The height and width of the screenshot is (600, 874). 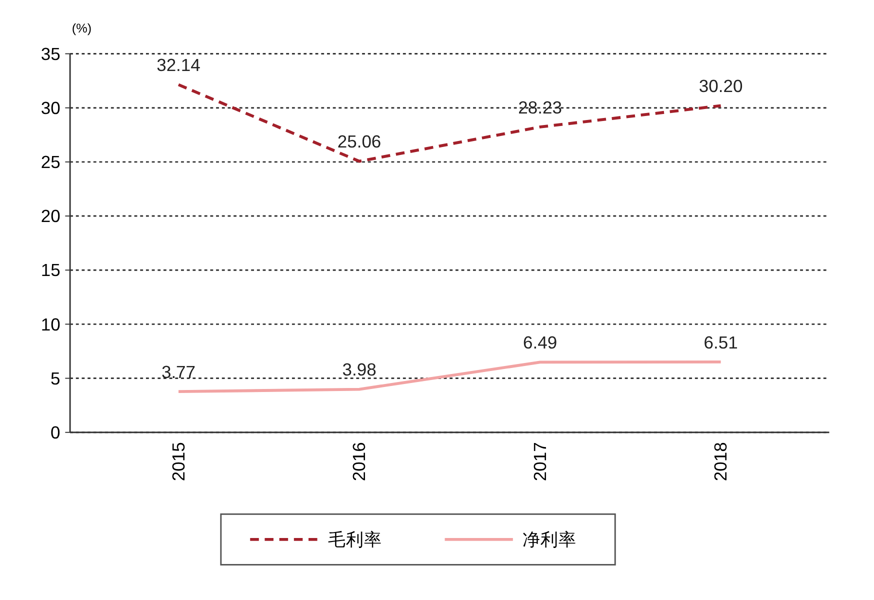 What do you see at coordinates (178, 462) in the screenshot?
I see `x-tick-label: 2015` at bounding box center [178, 462].